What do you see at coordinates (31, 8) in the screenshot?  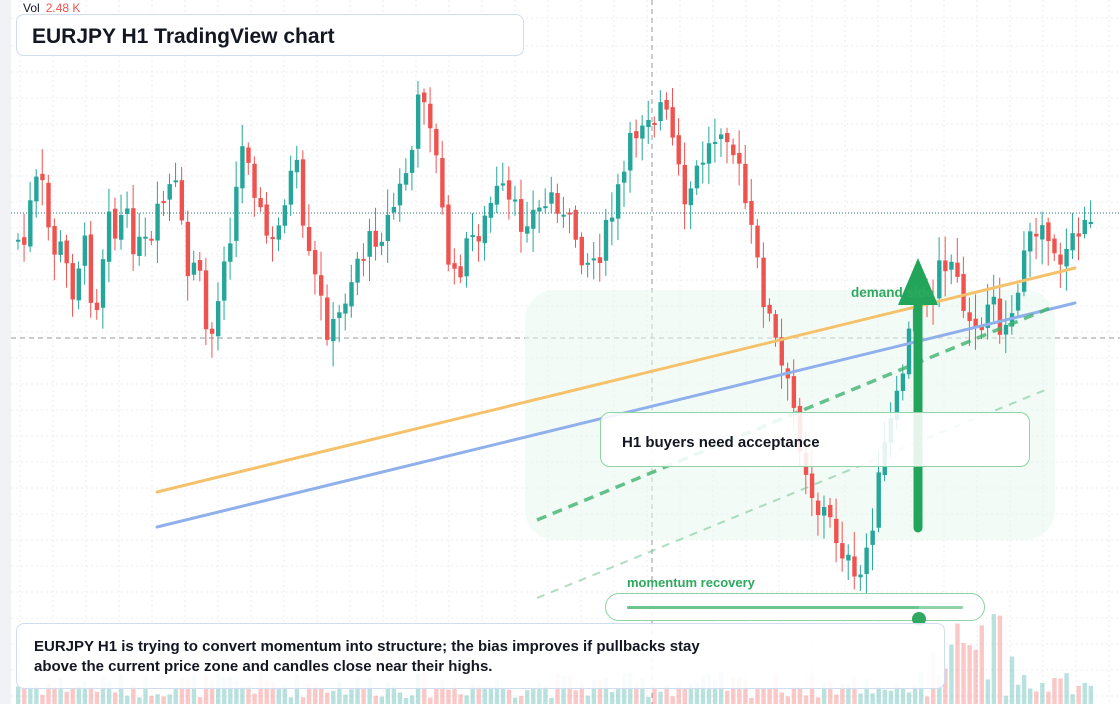 I see `volume-legend-label: Vol` at bounding box center [31, 8].